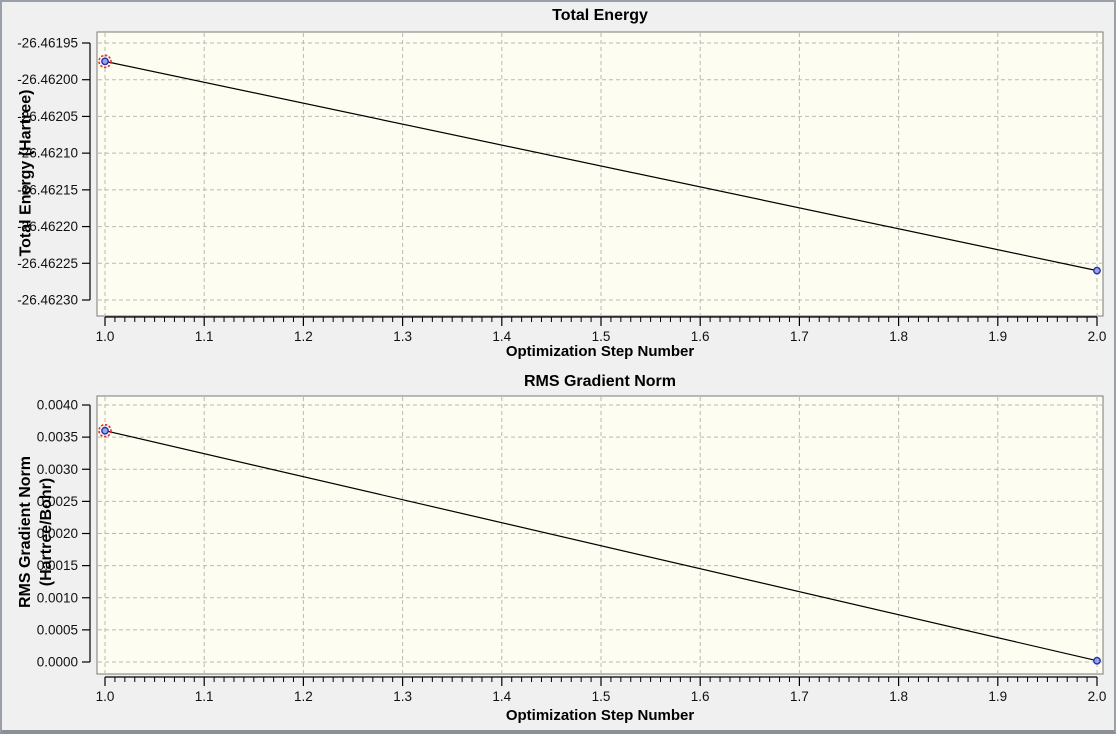  Describe the element at coordinates (47, 43) in the screenshot. I see `y-axis-tick-label: -26.46195` at that location.